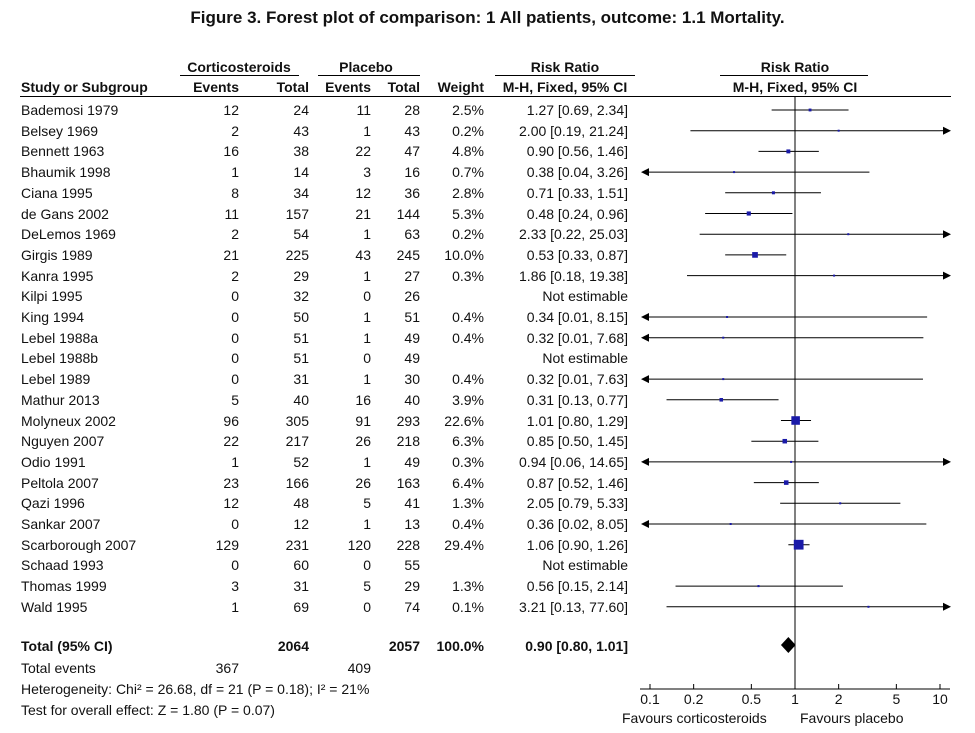 The image size is (975, 733). Describe the element at coordinates (947, 130) in the screenshot. I see `ci-arrow-right` at that location.